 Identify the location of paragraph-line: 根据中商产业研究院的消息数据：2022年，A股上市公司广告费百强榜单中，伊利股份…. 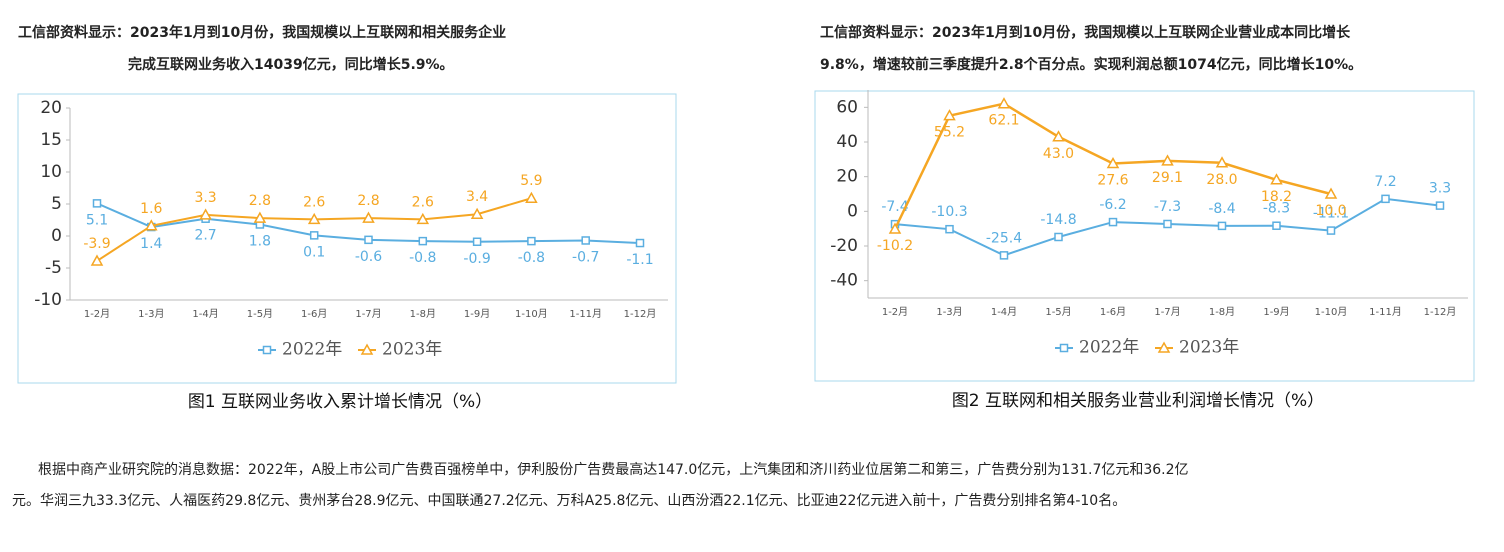
(613, 470).